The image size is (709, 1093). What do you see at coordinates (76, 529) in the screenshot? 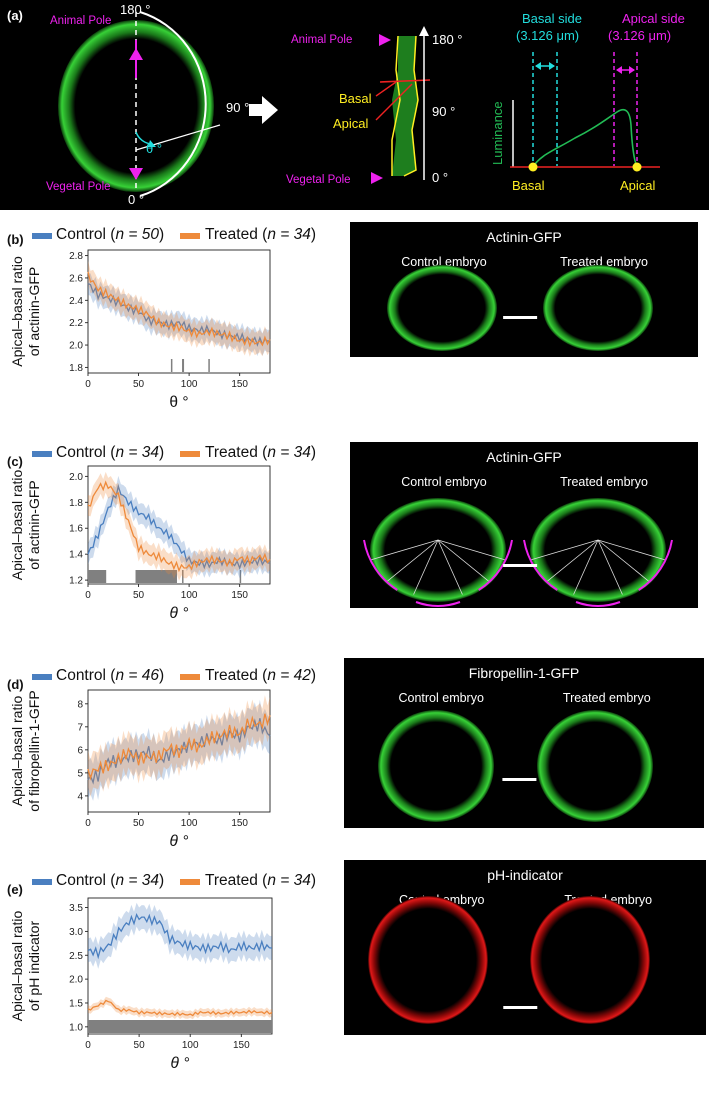
I see `y-tick-label: 1.6` at bounding box center [76, 529].